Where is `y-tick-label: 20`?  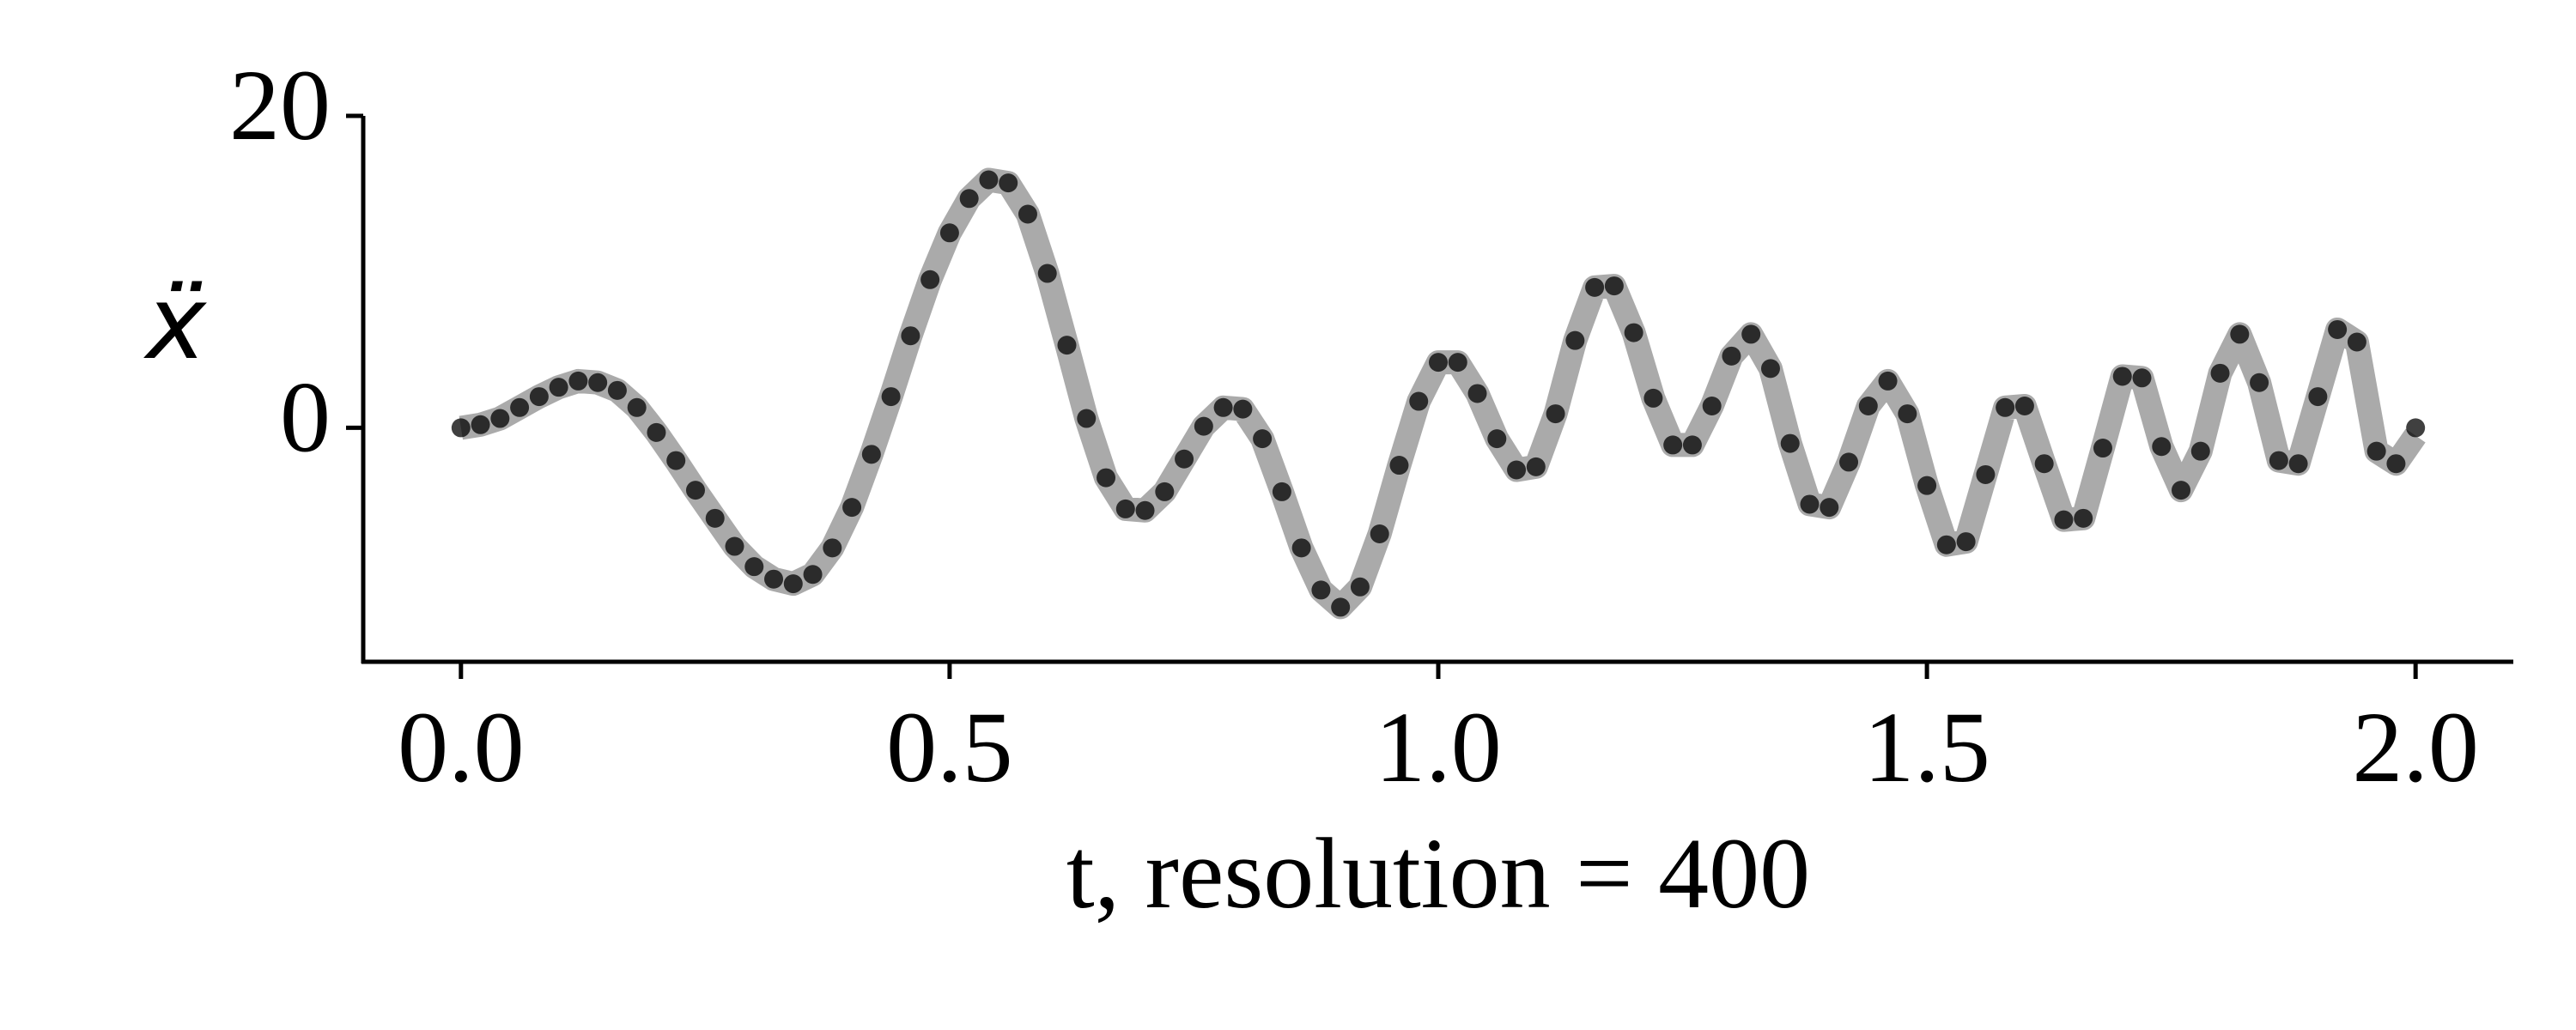
y-tick-label: 20 is located at coordinates (280, 105).